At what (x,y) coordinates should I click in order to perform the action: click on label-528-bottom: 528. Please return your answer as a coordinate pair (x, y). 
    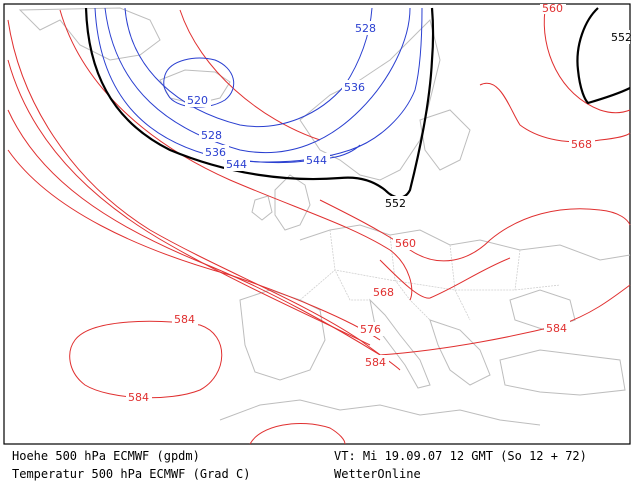
    Looking at the image, I should click on (211, 135).